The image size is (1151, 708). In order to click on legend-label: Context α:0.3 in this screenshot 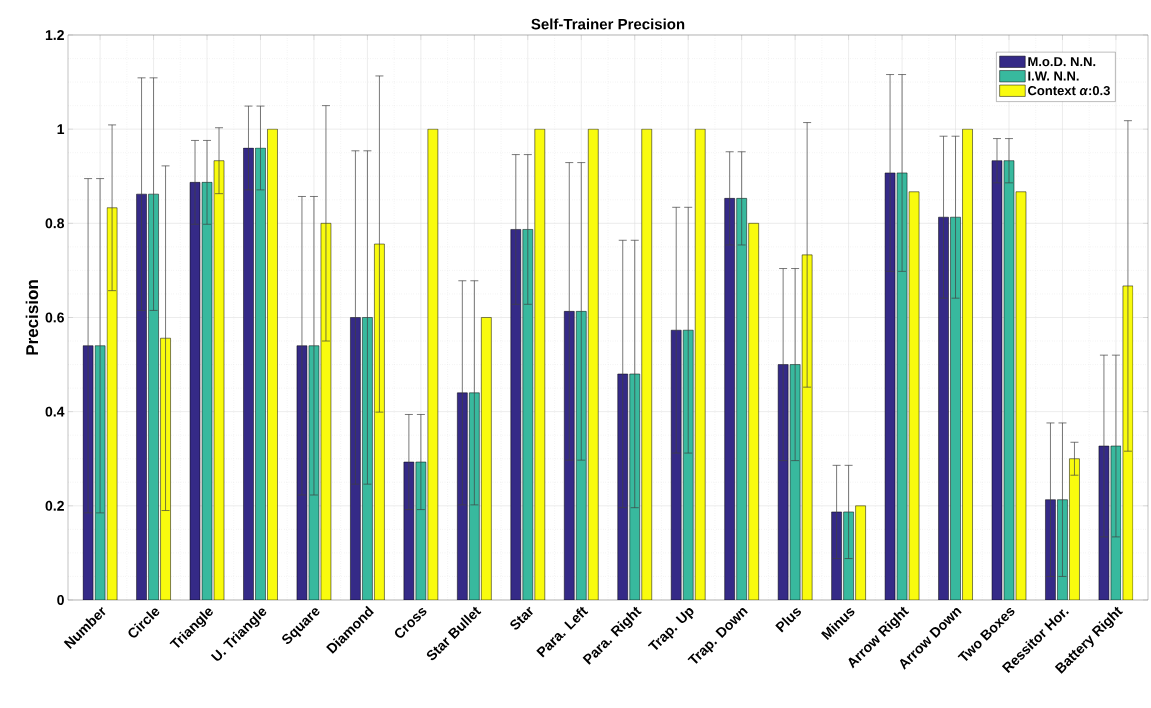, I will do `click(1069, 91)`.